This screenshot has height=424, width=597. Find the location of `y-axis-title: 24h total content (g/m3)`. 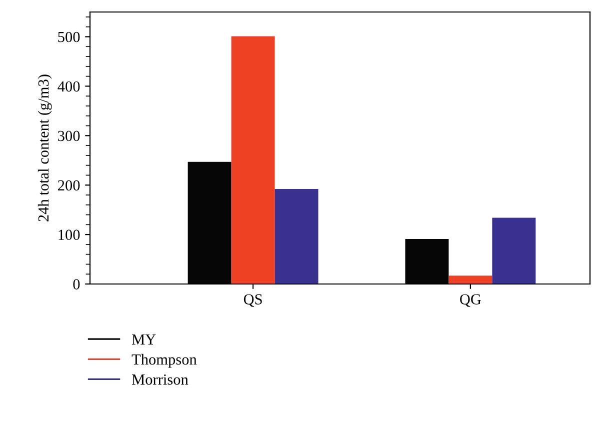

y-axis-title: 24h total content (g/m3) is located at coordinates (45, 148).